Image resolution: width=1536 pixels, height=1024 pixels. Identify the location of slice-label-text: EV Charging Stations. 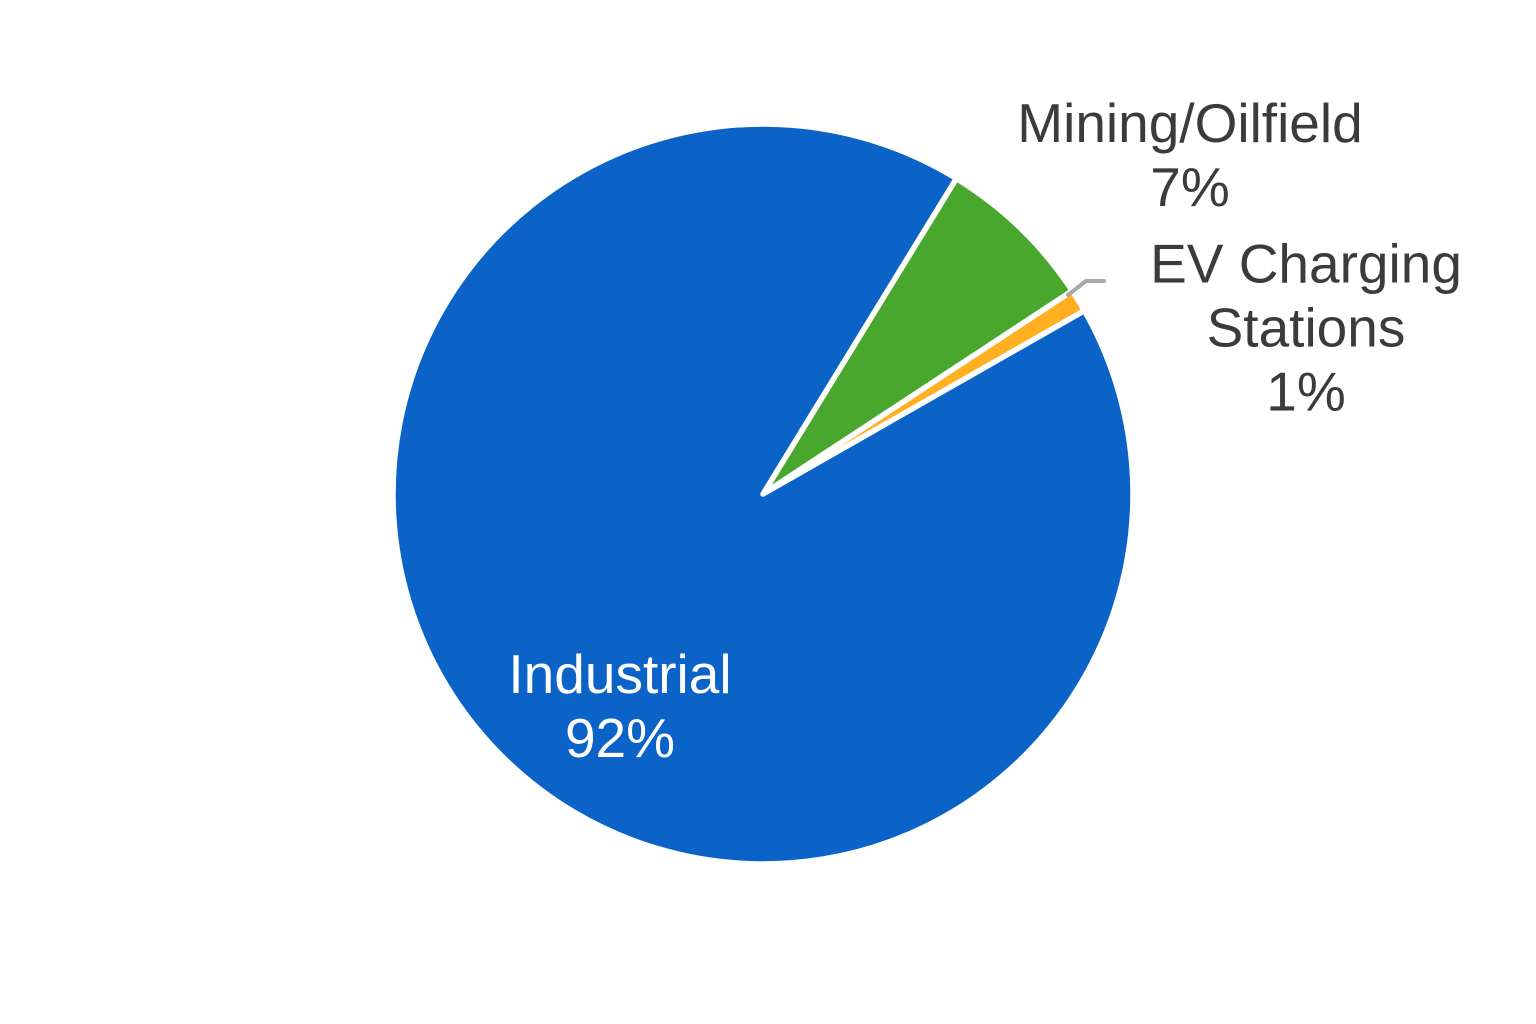
(1306, 295).